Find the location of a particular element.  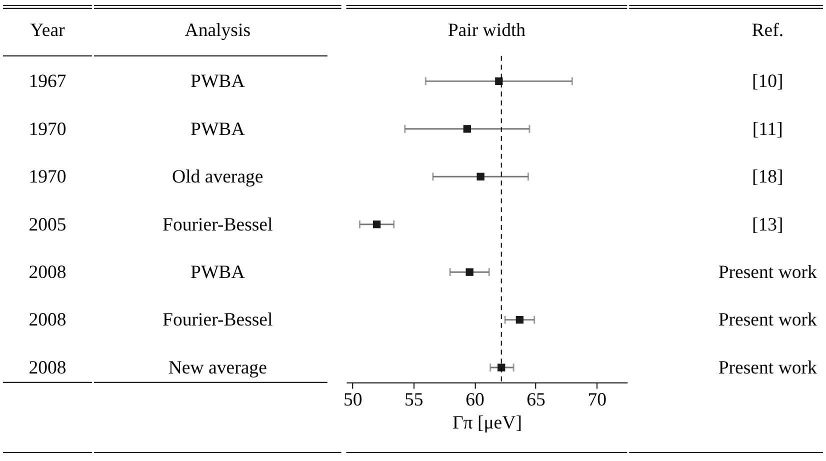

x-tick-label: 55 is located at coordinates (414, 400).